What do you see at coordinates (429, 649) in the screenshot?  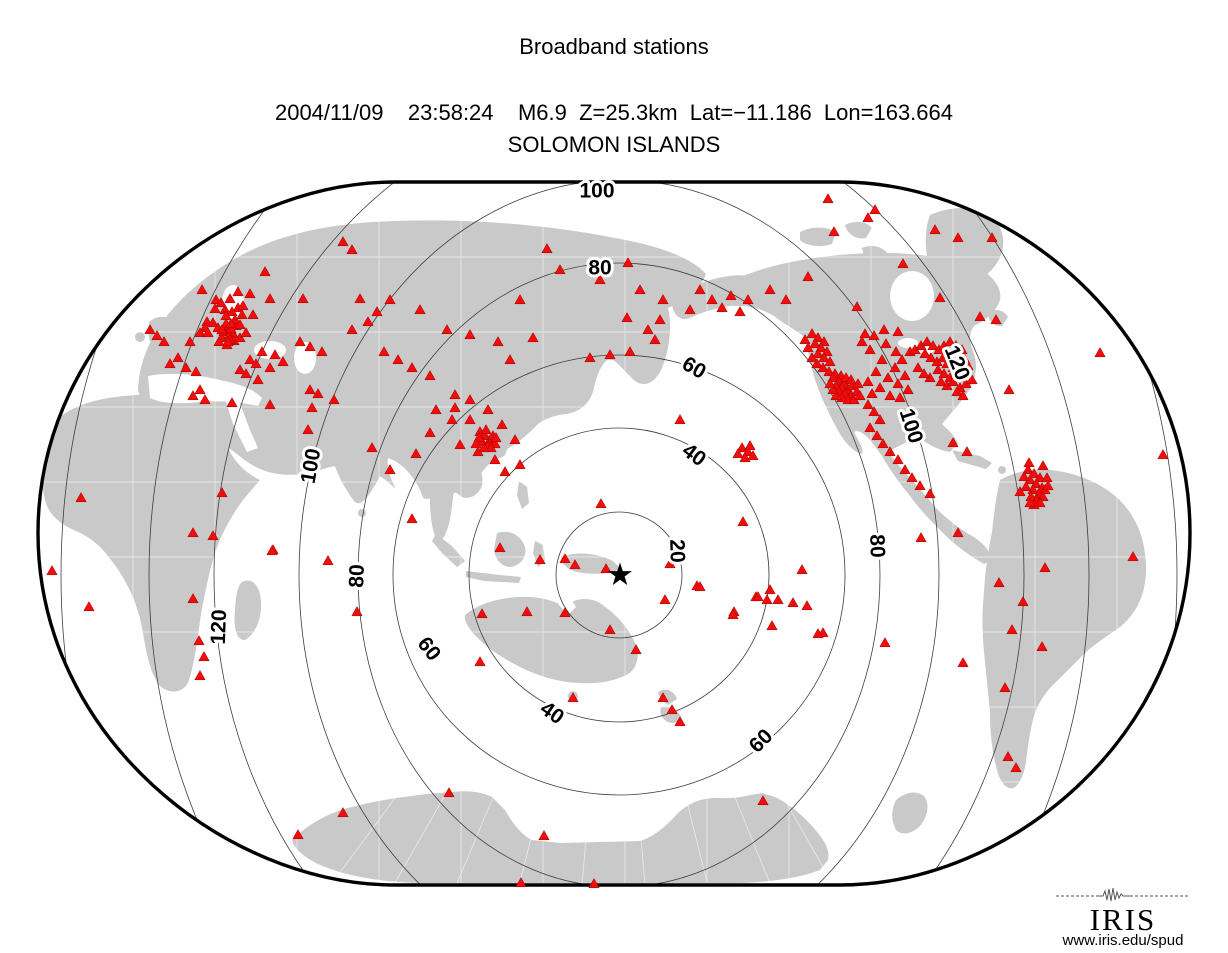 I see `contour-label: 60` at bounding box center [429, 649].